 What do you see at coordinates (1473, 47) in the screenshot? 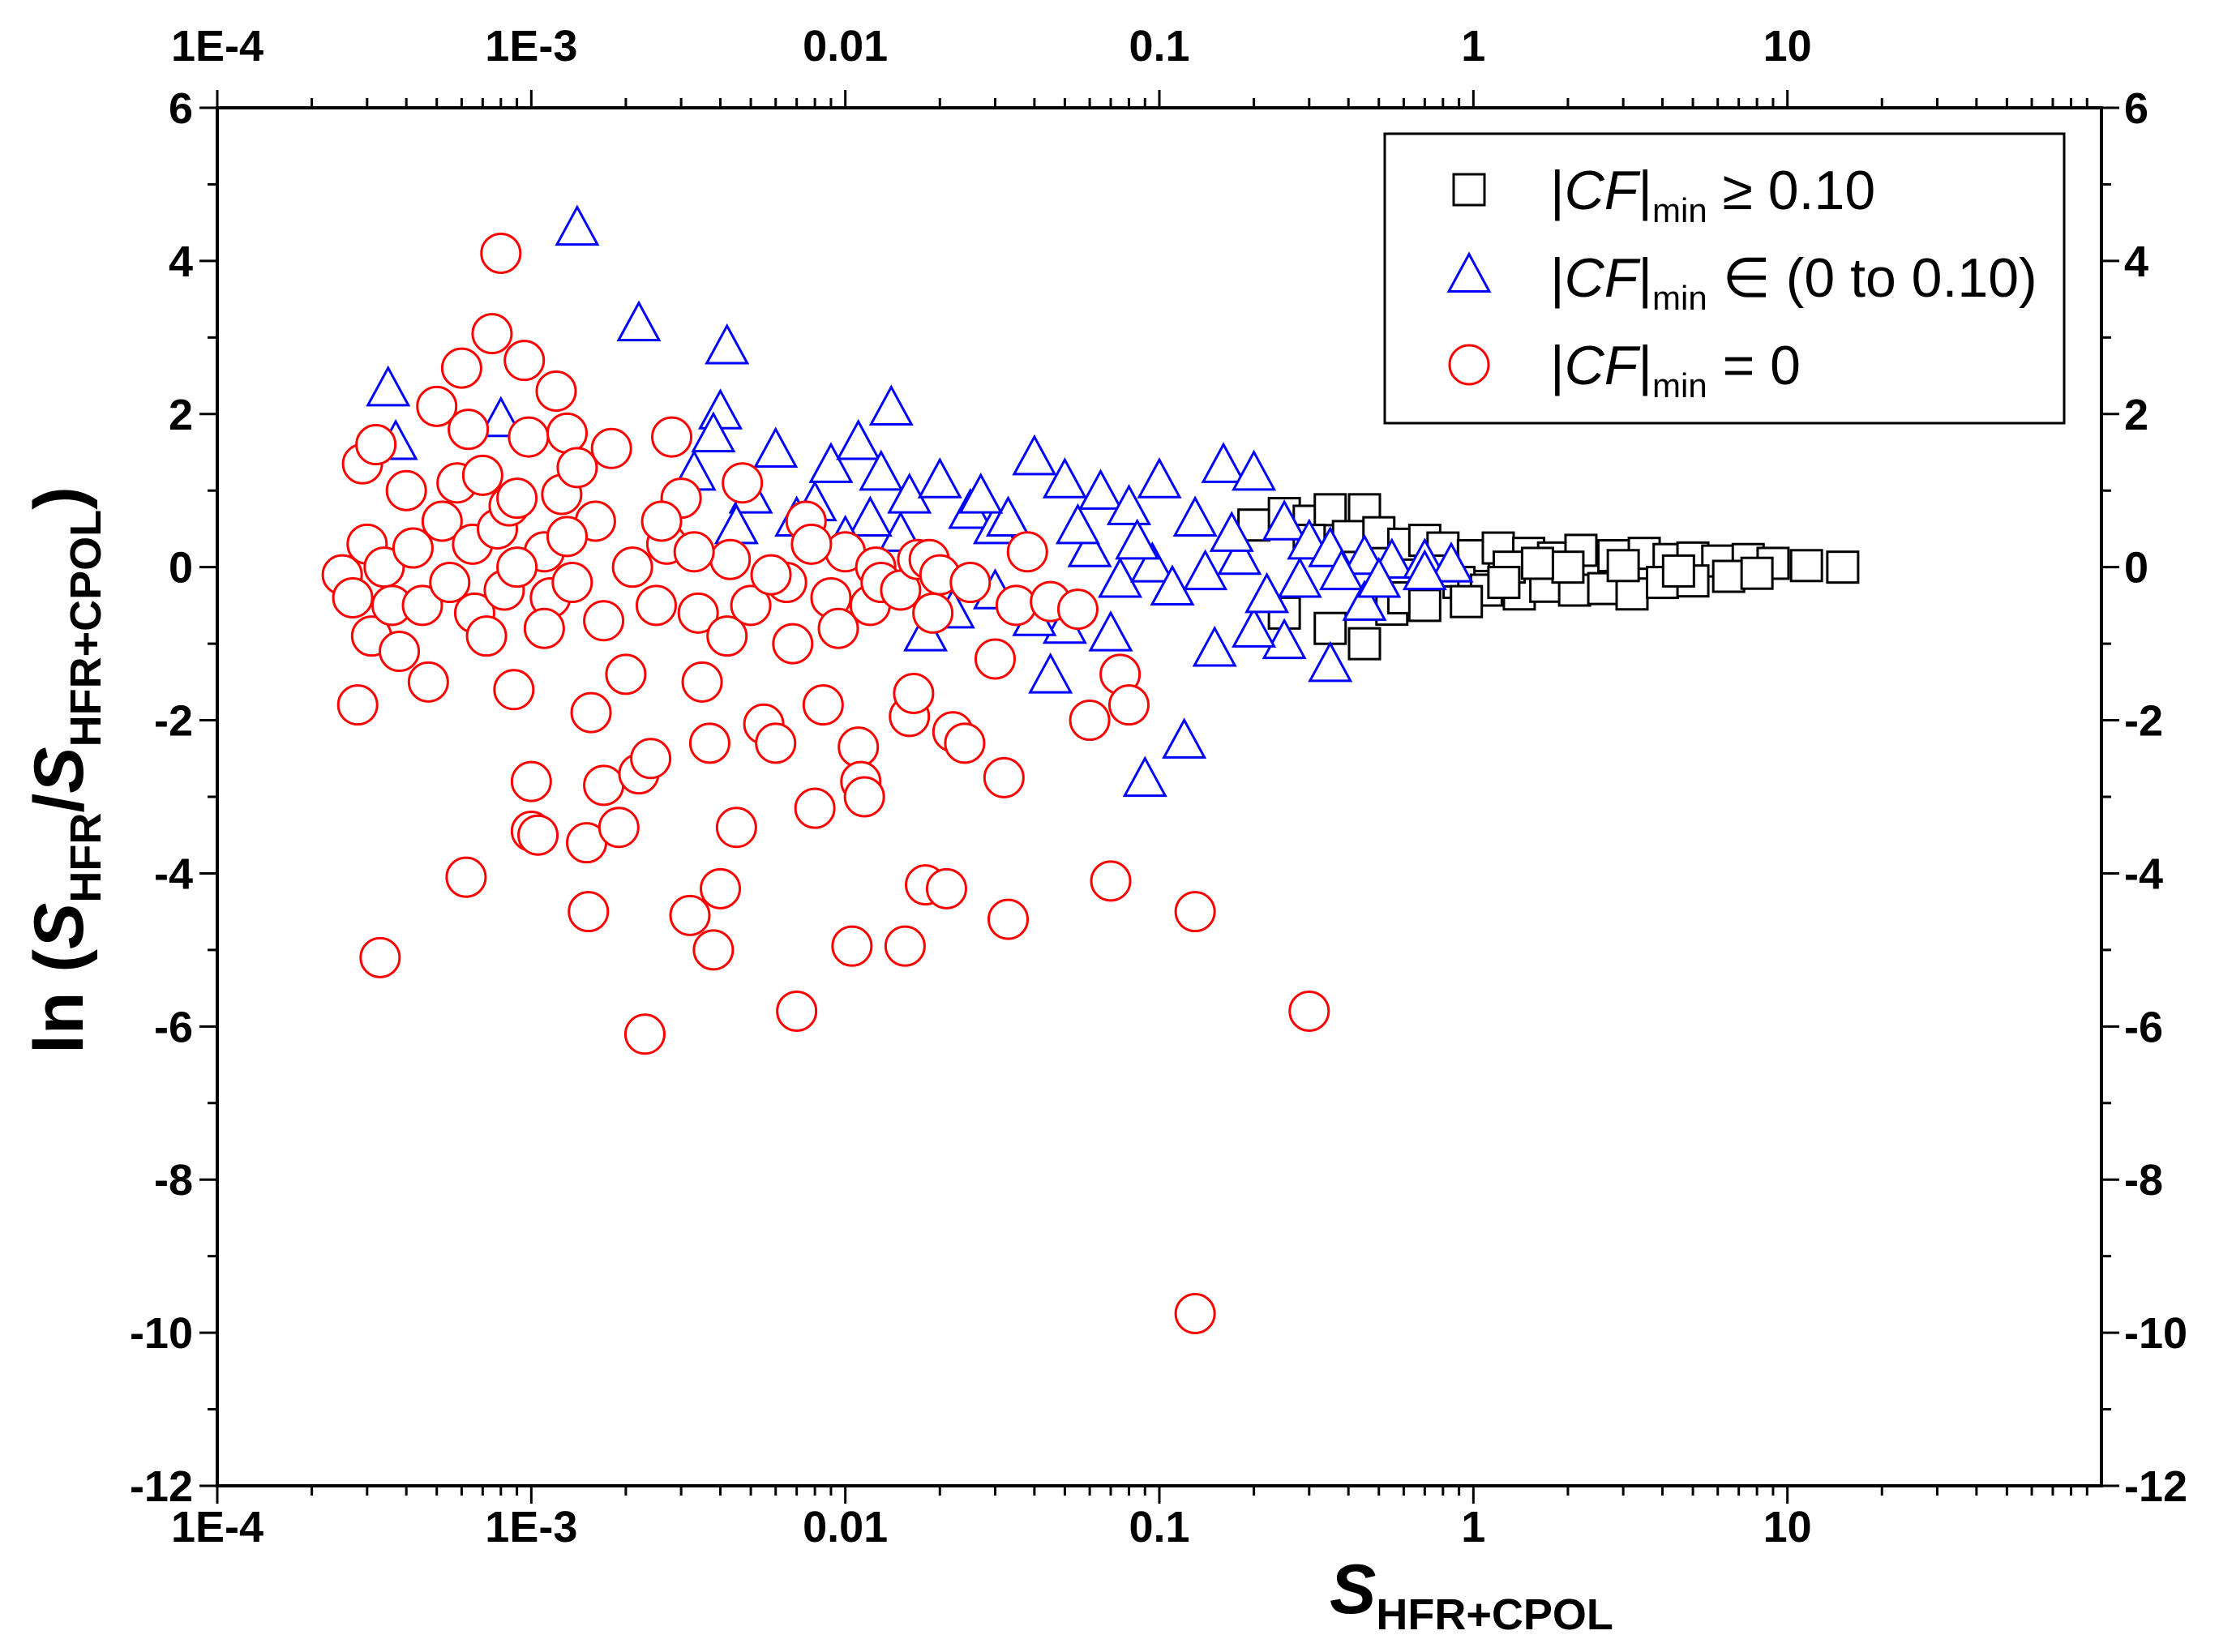
I see `x-tick-label-top: 1` at bounding box center [1473, 47].